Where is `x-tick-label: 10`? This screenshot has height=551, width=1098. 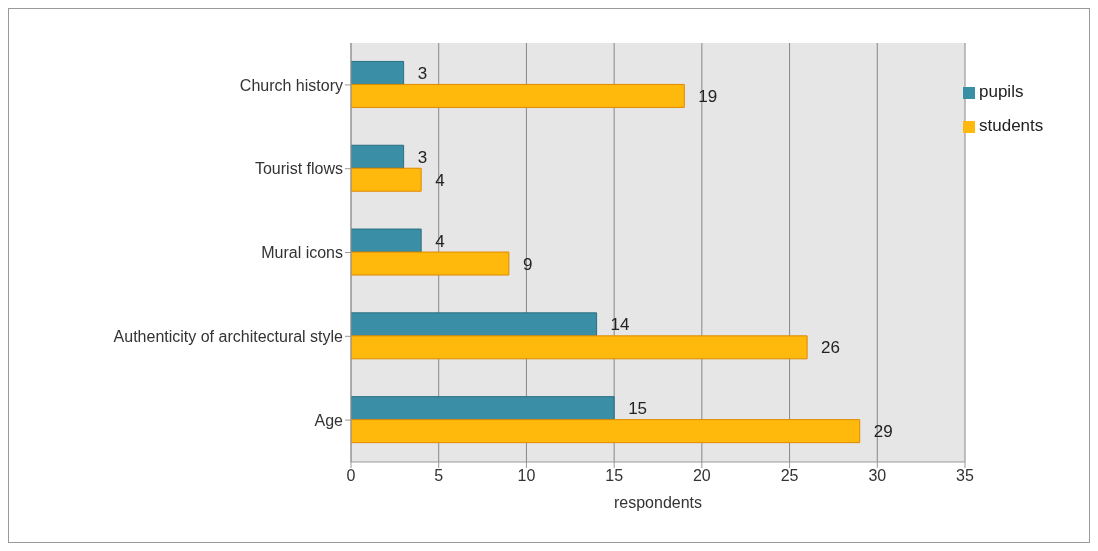
x-tick-label: 10 is located at coordinates (526, 476).